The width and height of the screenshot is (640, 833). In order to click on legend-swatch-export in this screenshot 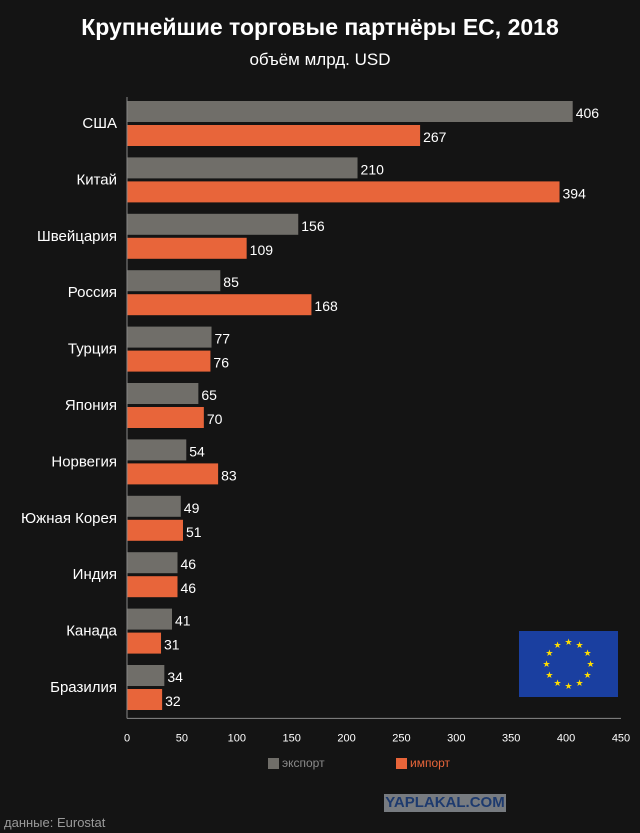, I will do `click(273, 763)`.